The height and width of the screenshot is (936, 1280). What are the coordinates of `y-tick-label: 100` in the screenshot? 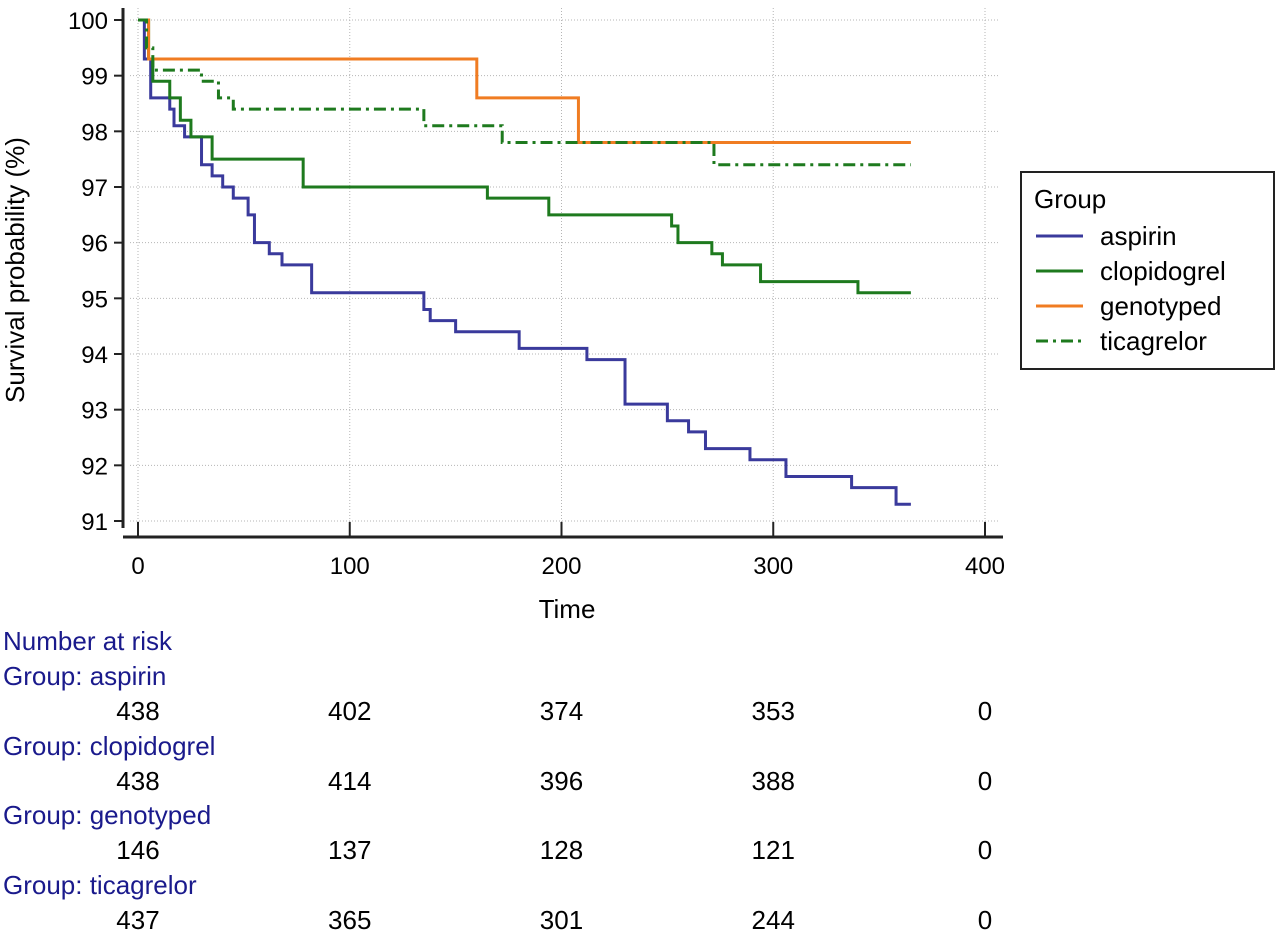 It's located at (88, 21).